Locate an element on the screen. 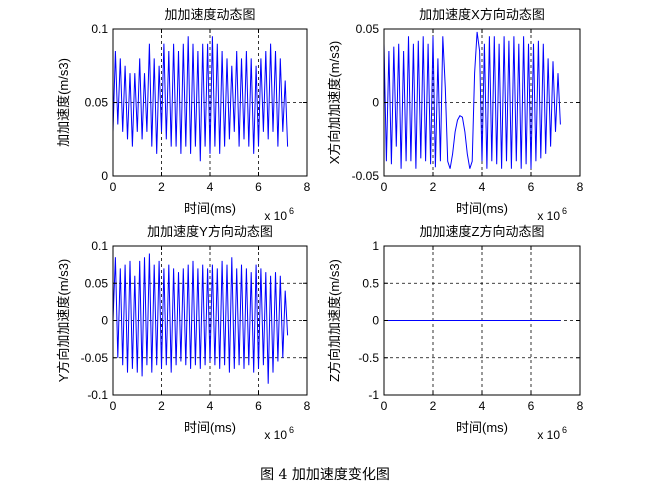  y-tick-label: -0.5 is located at coordinates (368, 358).